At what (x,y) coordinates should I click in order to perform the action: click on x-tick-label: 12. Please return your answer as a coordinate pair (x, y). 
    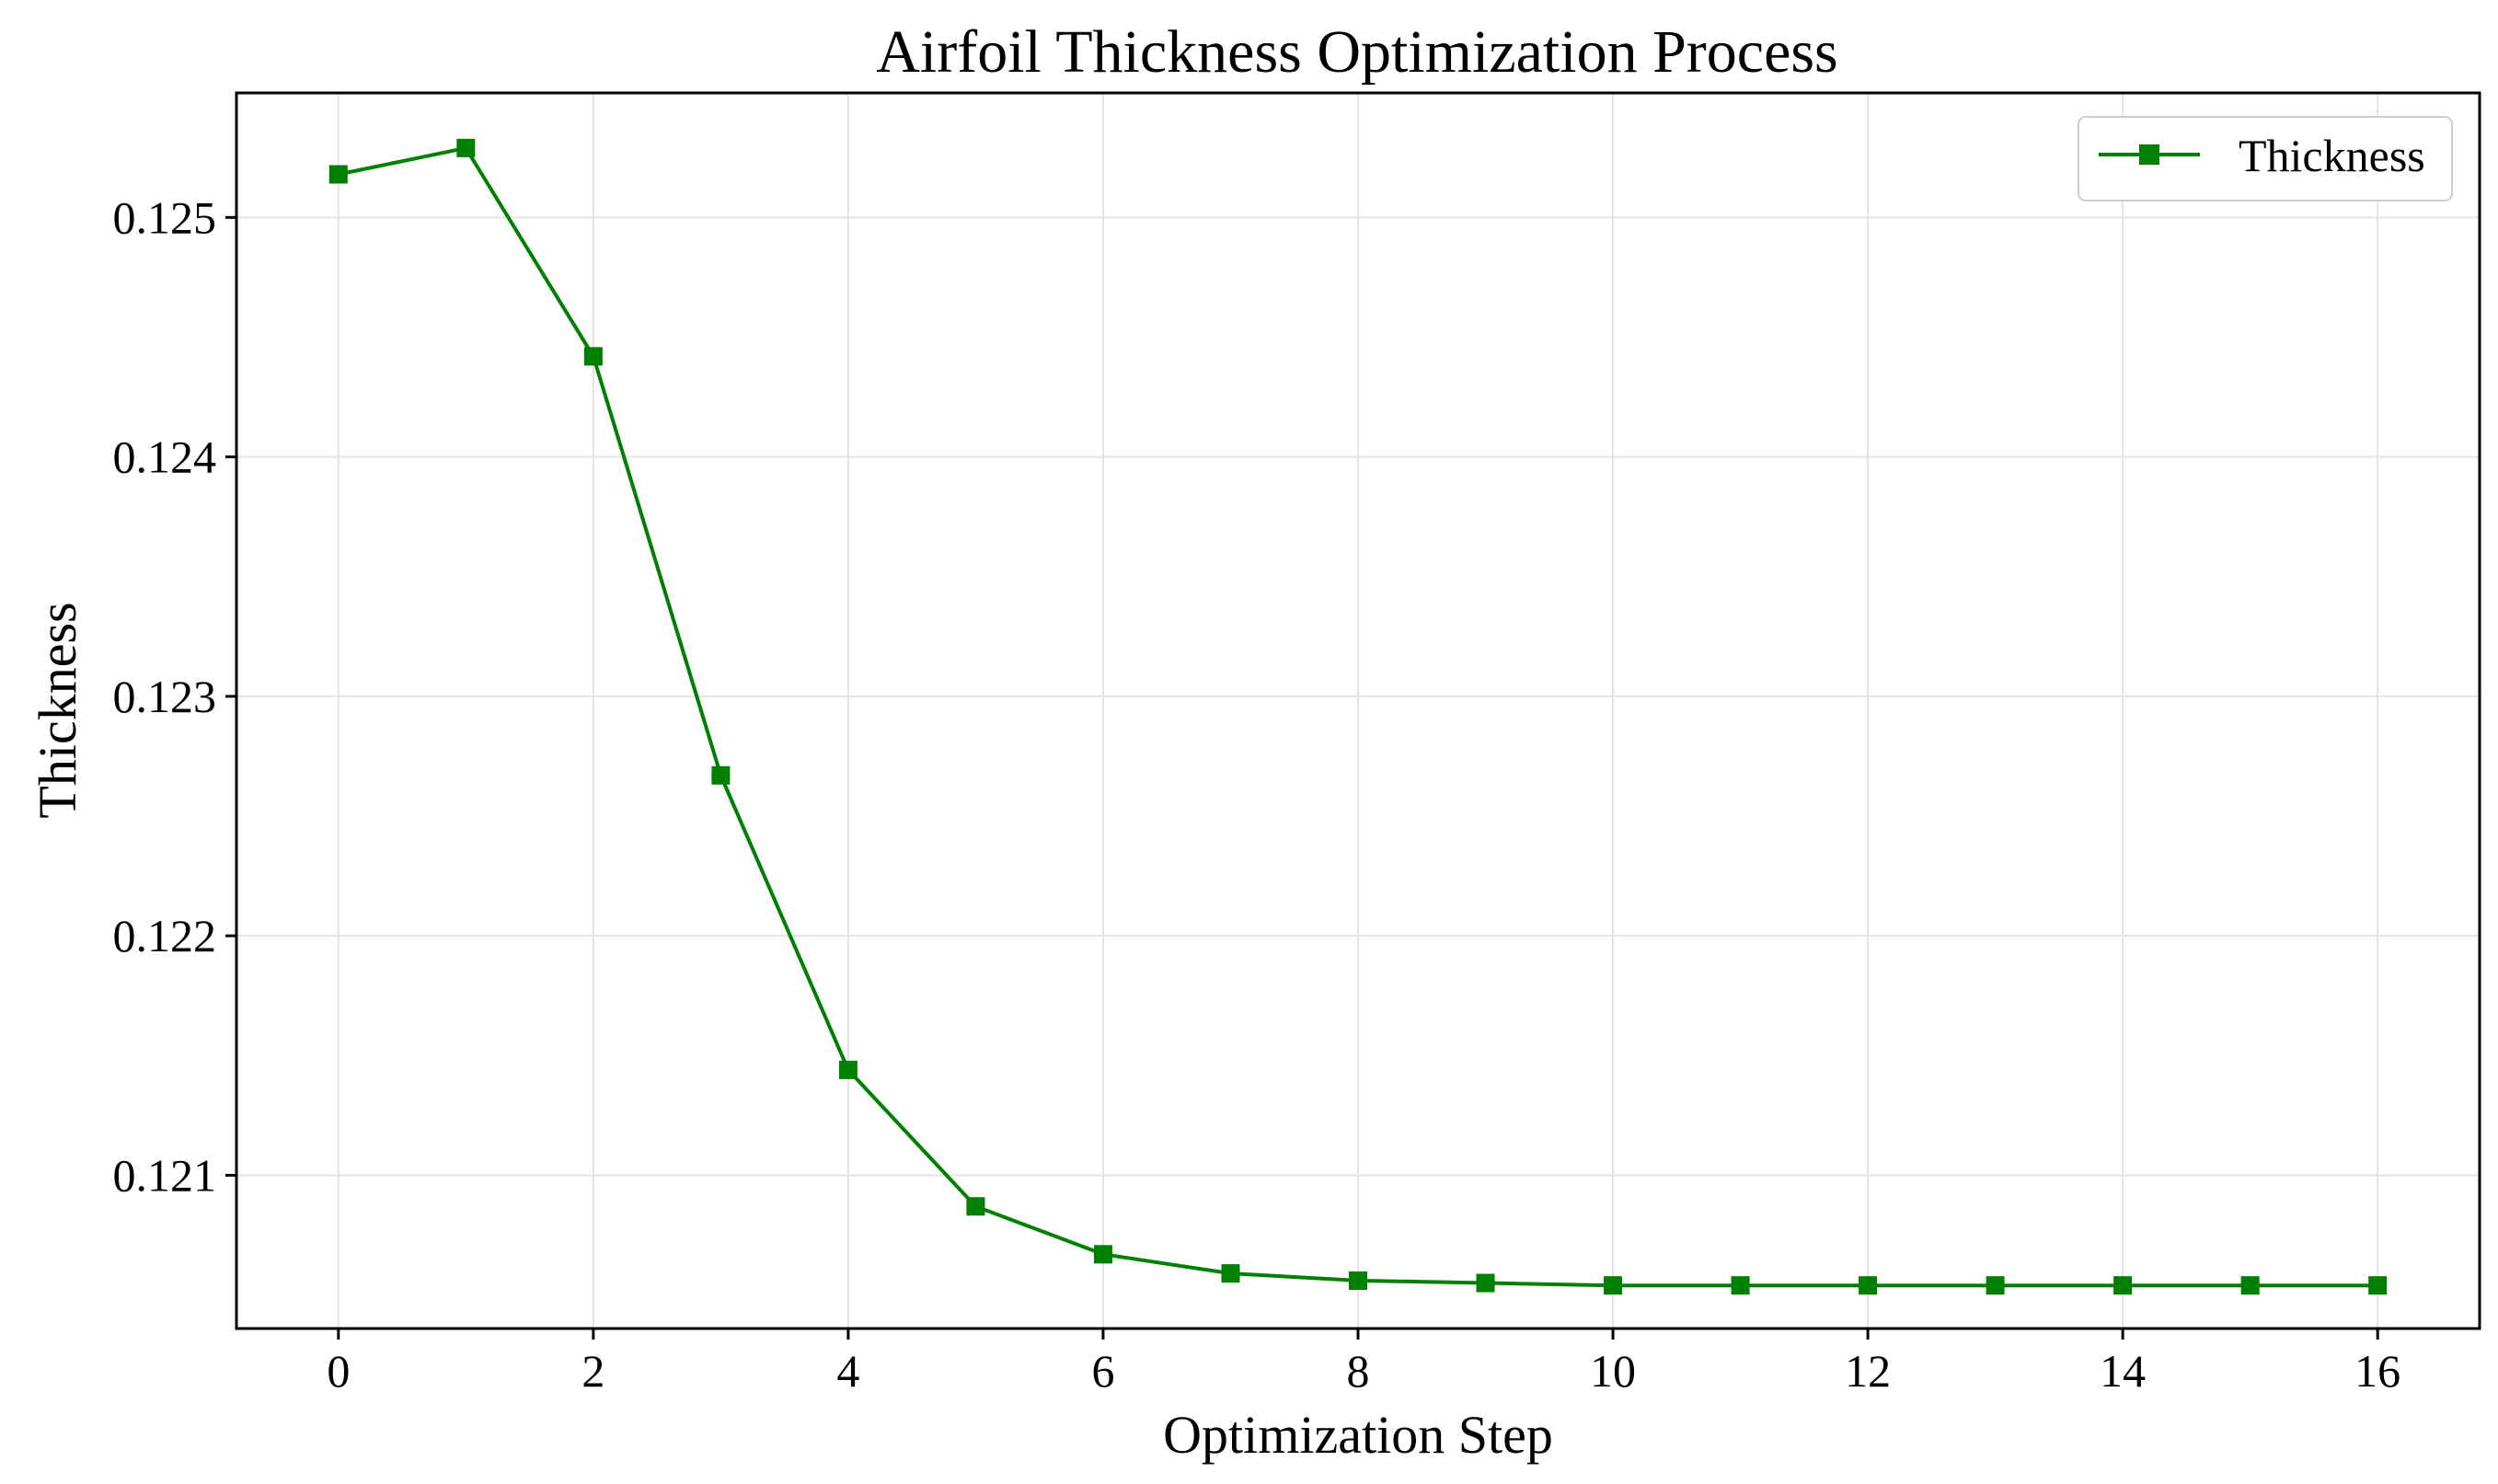
    Looking at the image, I should click on (1868, 1371).